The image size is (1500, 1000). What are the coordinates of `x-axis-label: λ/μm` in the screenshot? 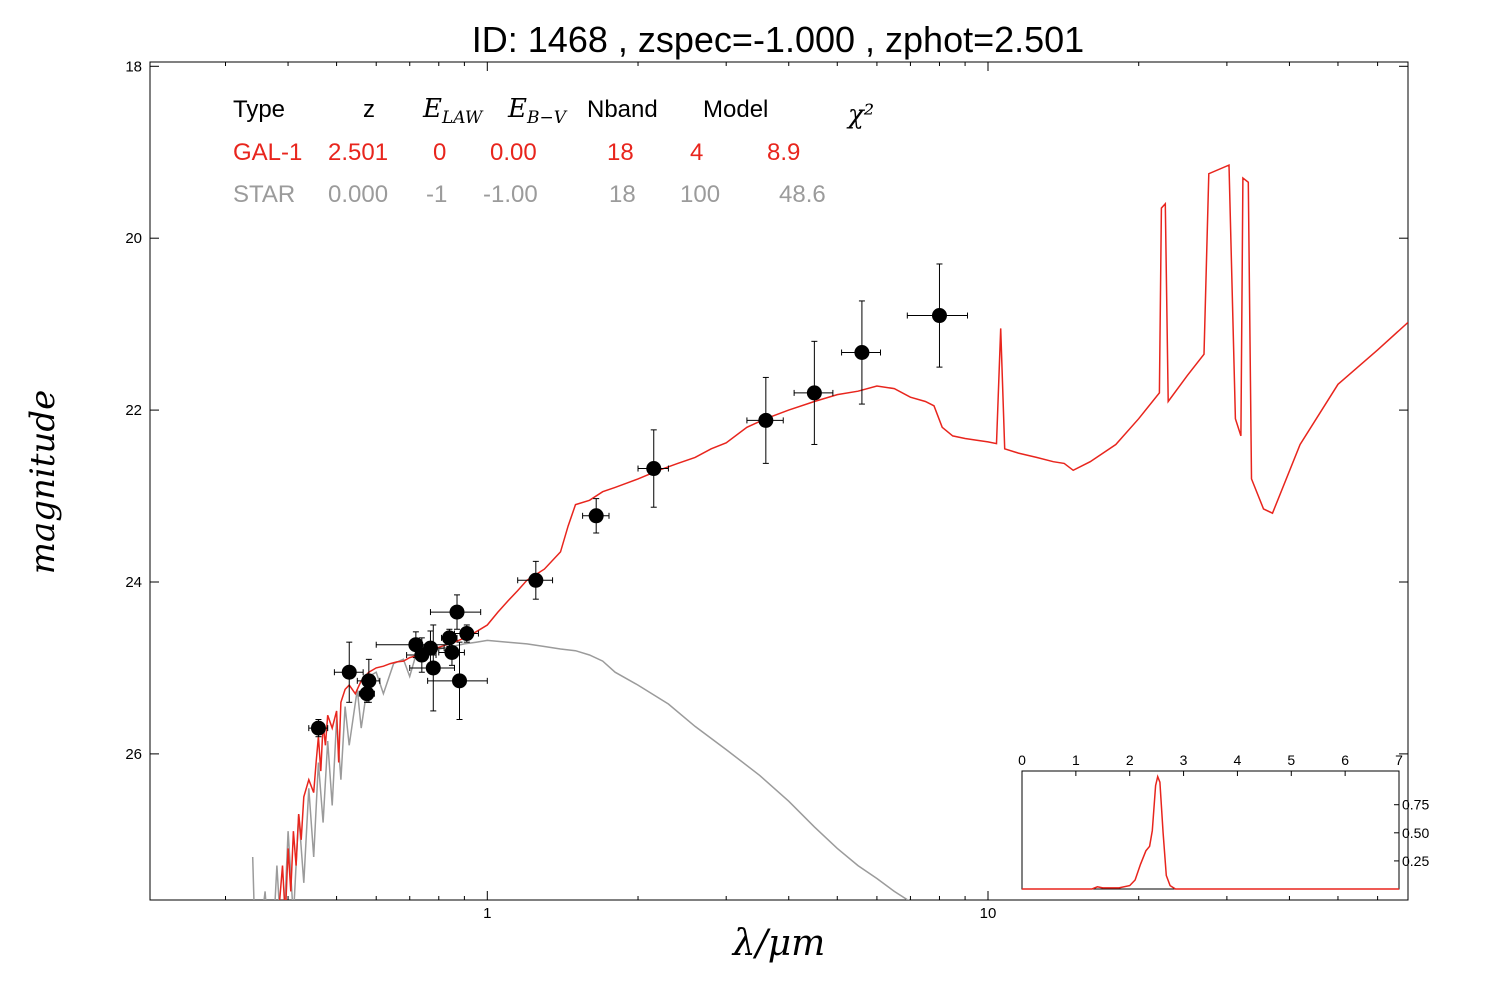 It's located at (778, 943).